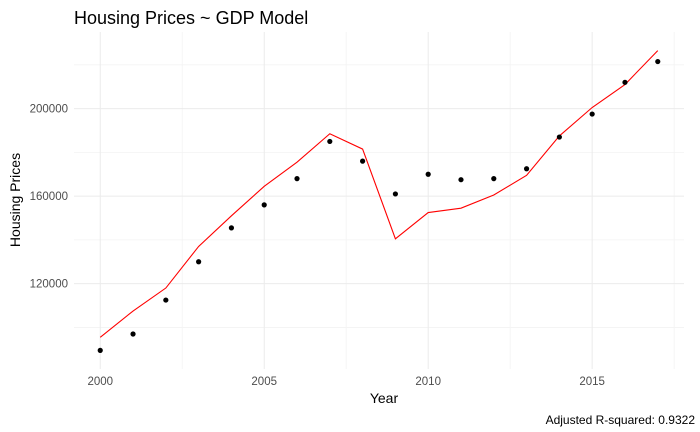 Image resolution: width=700 pixels, height=432 pixels. What do you see at coordinates (15, 200) in the screenshot?
I see `y-axis-title: Housing Prices` at bounding box center [15, 200].